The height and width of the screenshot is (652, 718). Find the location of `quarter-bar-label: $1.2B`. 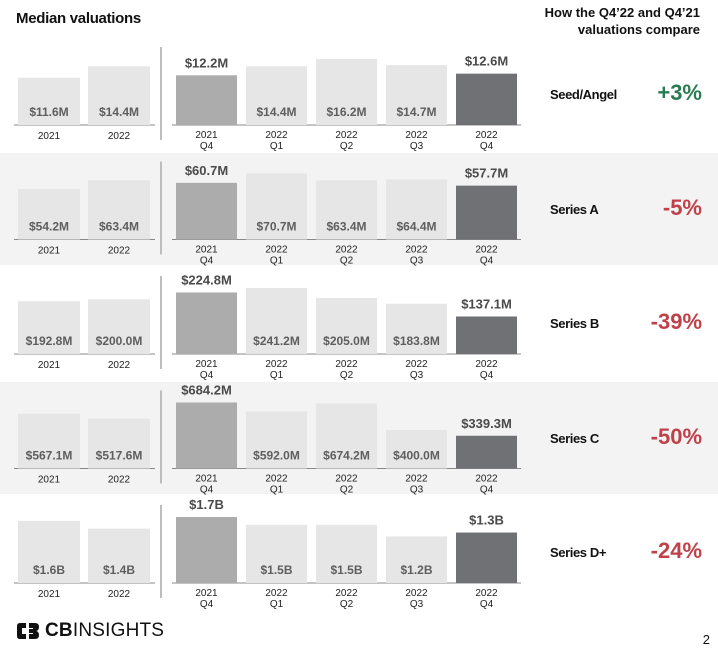

quarter-bar-label: $1.2B is located at coordinates (416, 570).